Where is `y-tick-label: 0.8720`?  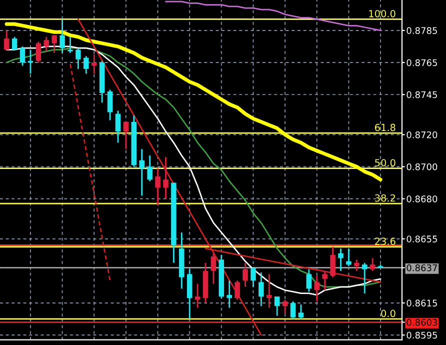 y-tick-label: 0.8720 is located at coordinates (422, 134).